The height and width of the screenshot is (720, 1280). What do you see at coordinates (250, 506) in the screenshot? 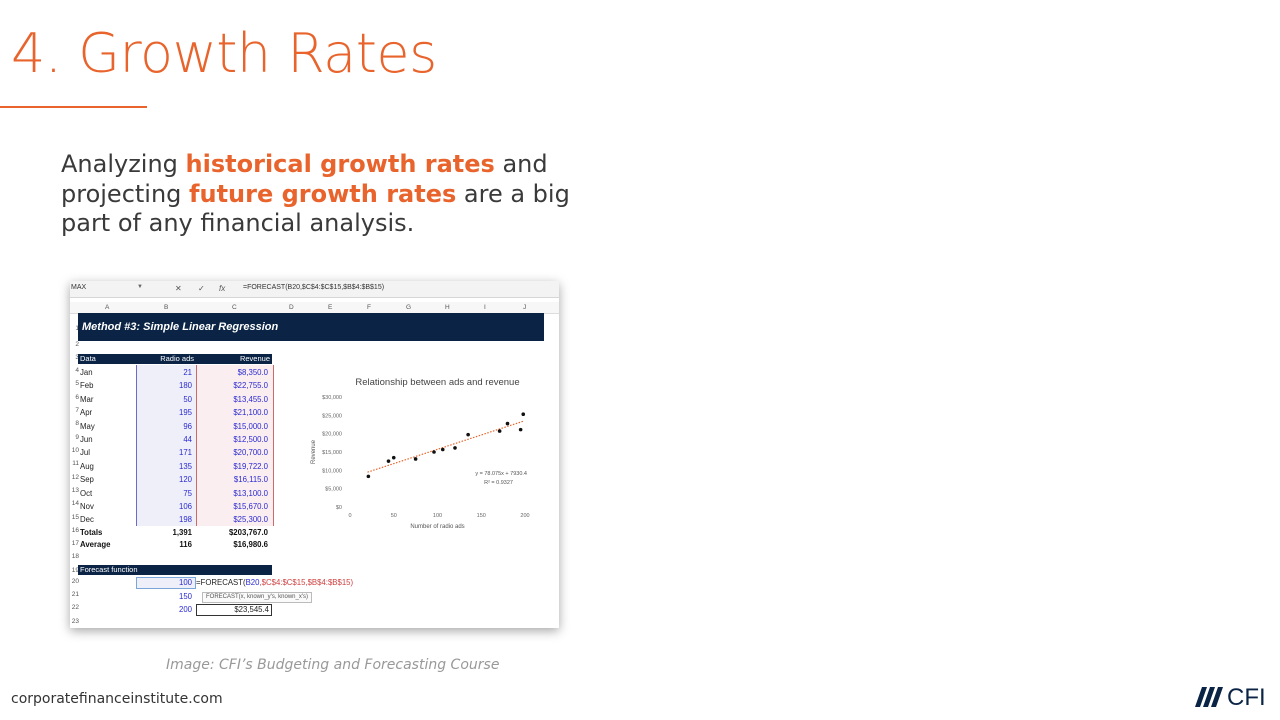
I see `row-nov-revenue: $15,670.0` at bounding box center [250, 506].